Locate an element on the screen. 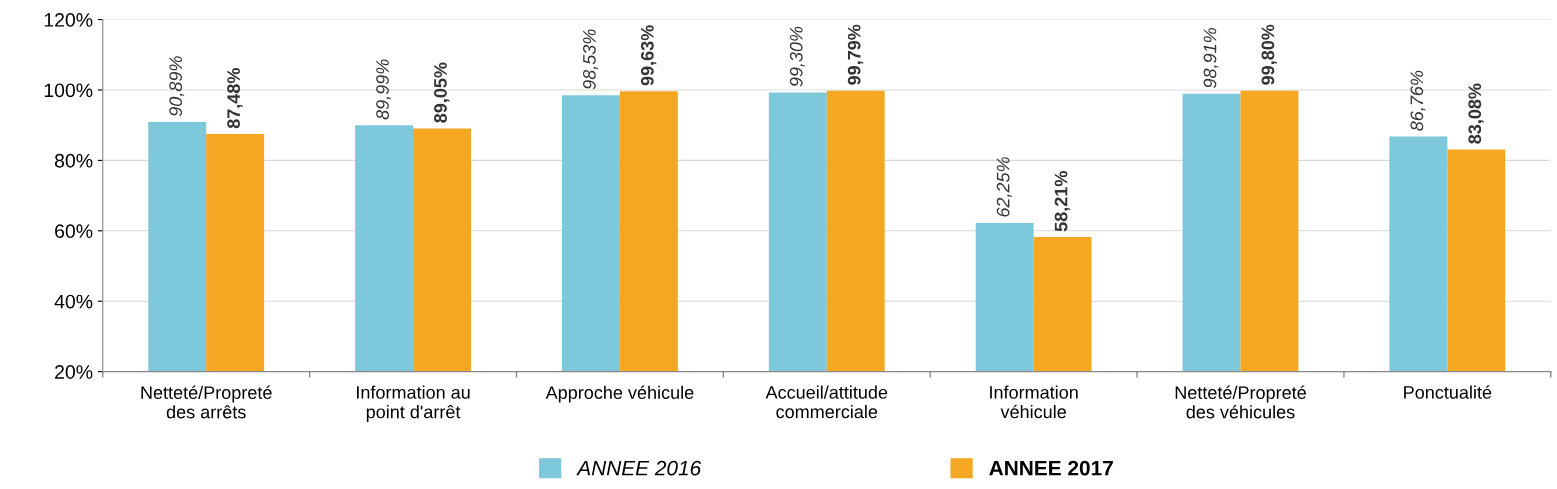 The height and width of the screenshot is (489, 1557). data-label: 99,30% is located at coordinates (797, 56).